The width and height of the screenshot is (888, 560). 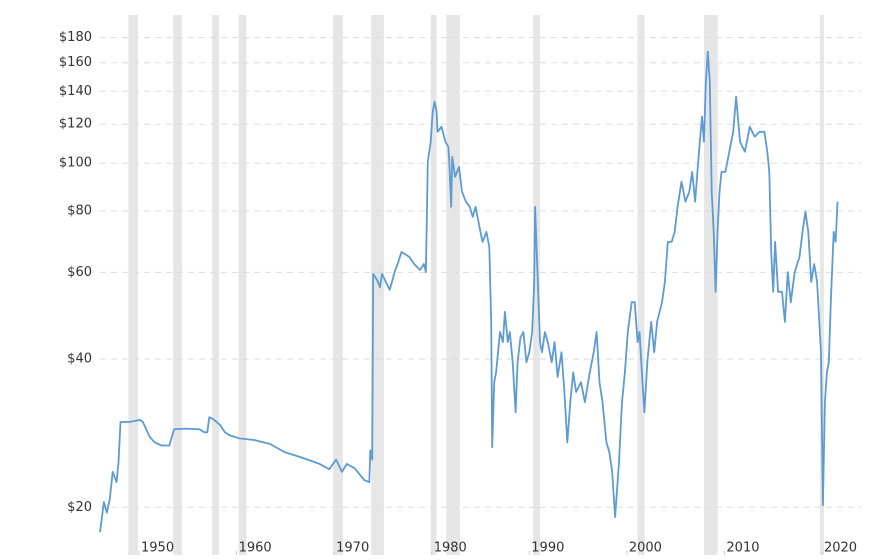 I want to click on y-tick-label: $160, so click(x=75, y=62).